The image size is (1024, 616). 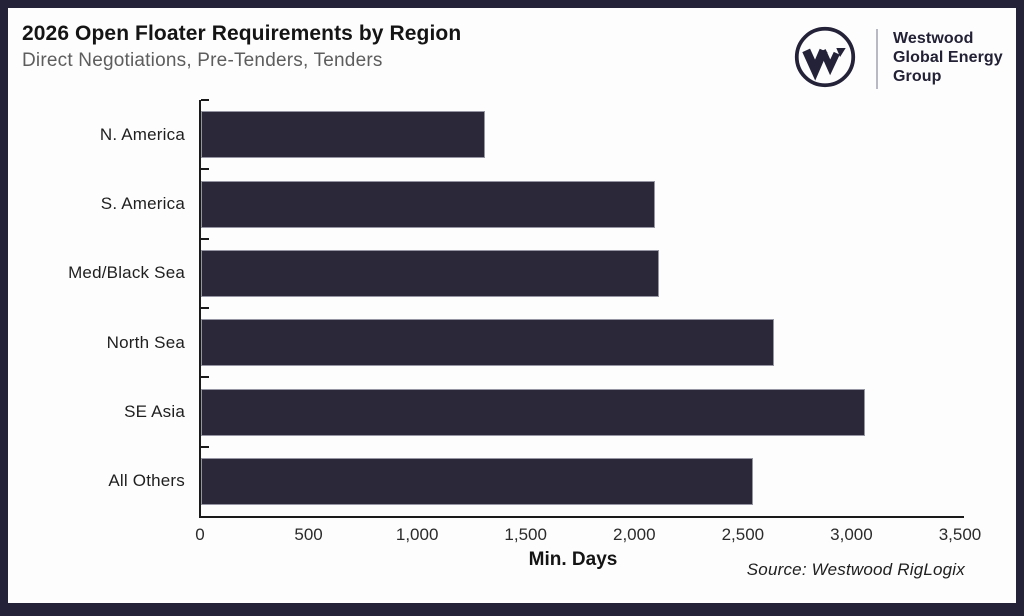 I want to click on category-label: Med/Black Sea, so click(x=126, y=273).